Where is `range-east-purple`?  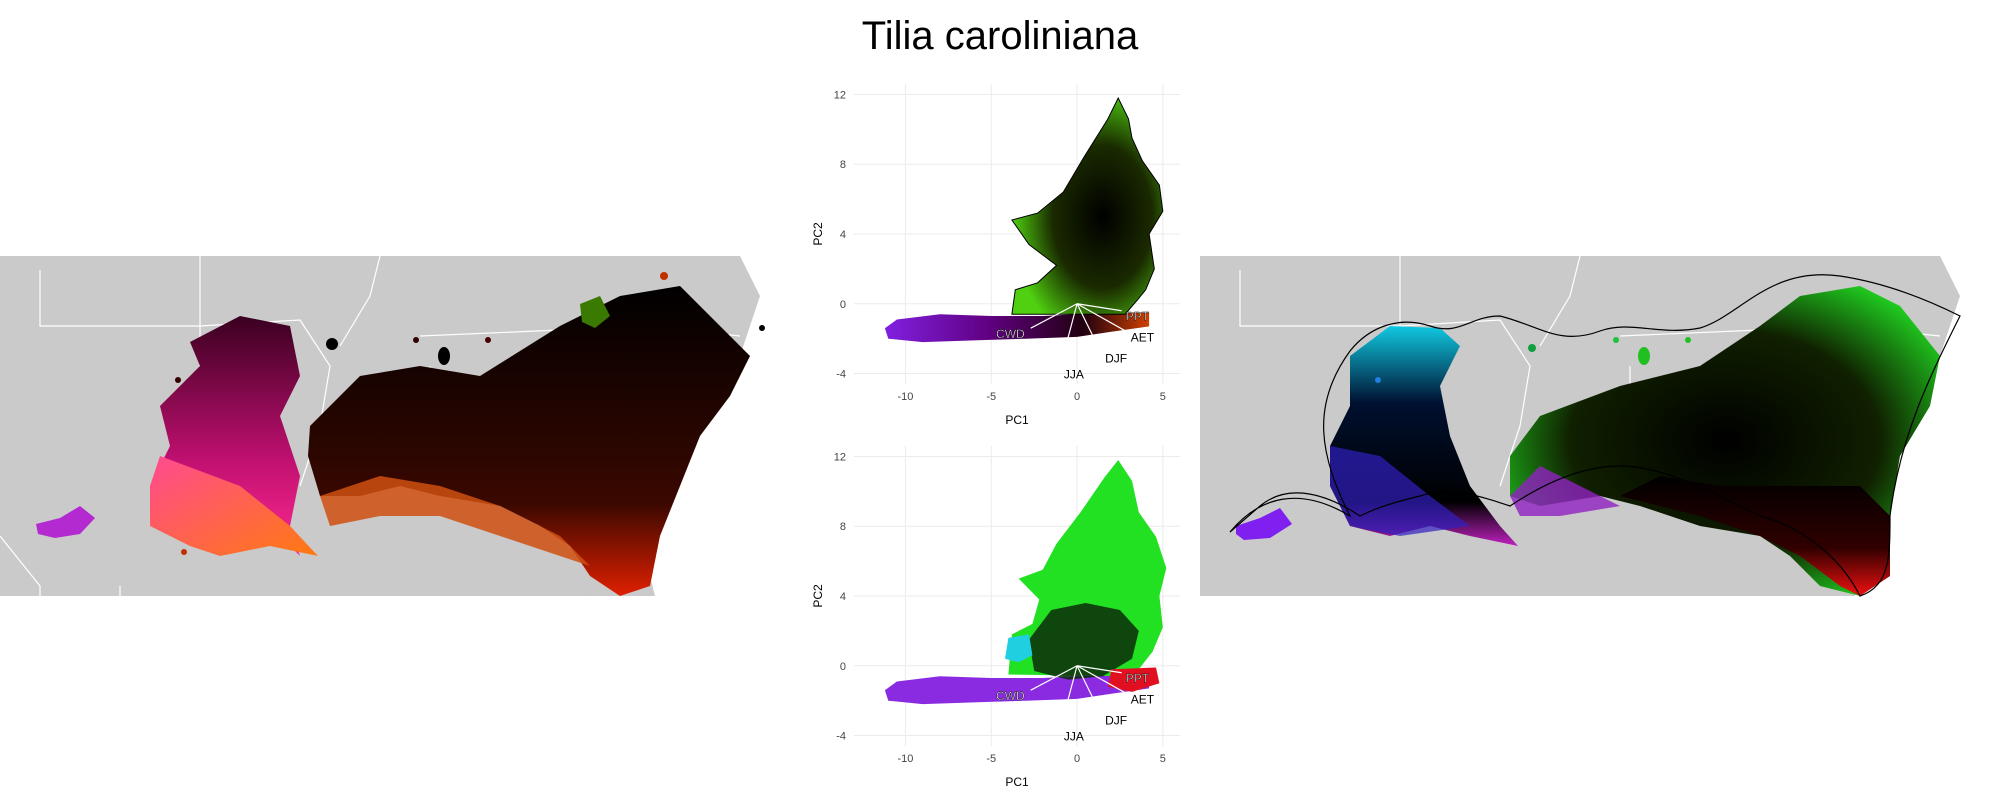
range-east-purple is located at coordinates (1565, 491).